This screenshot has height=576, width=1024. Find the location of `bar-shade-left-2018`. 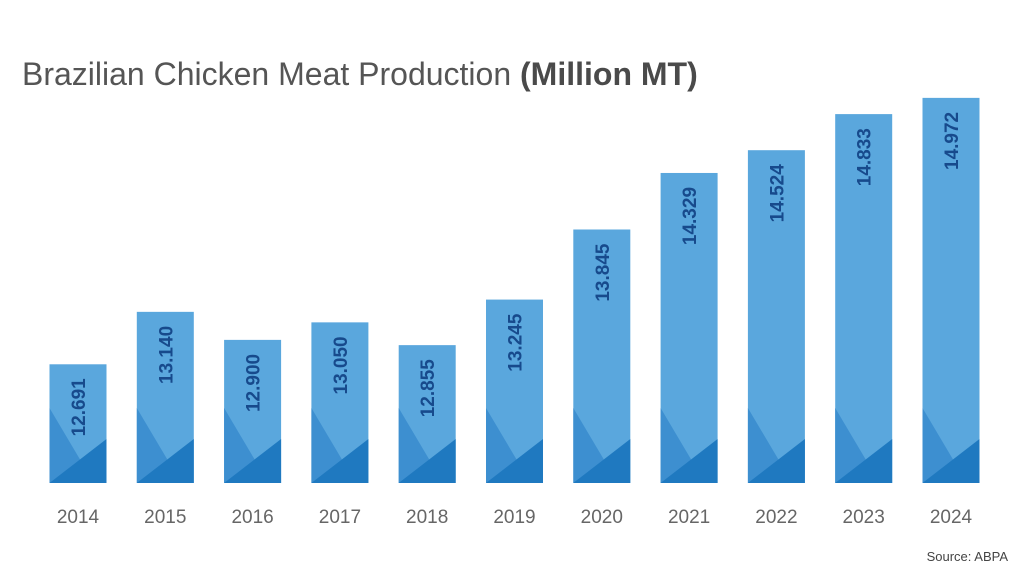

bar-shade-left-2018 is located at coordinates (421, 445).